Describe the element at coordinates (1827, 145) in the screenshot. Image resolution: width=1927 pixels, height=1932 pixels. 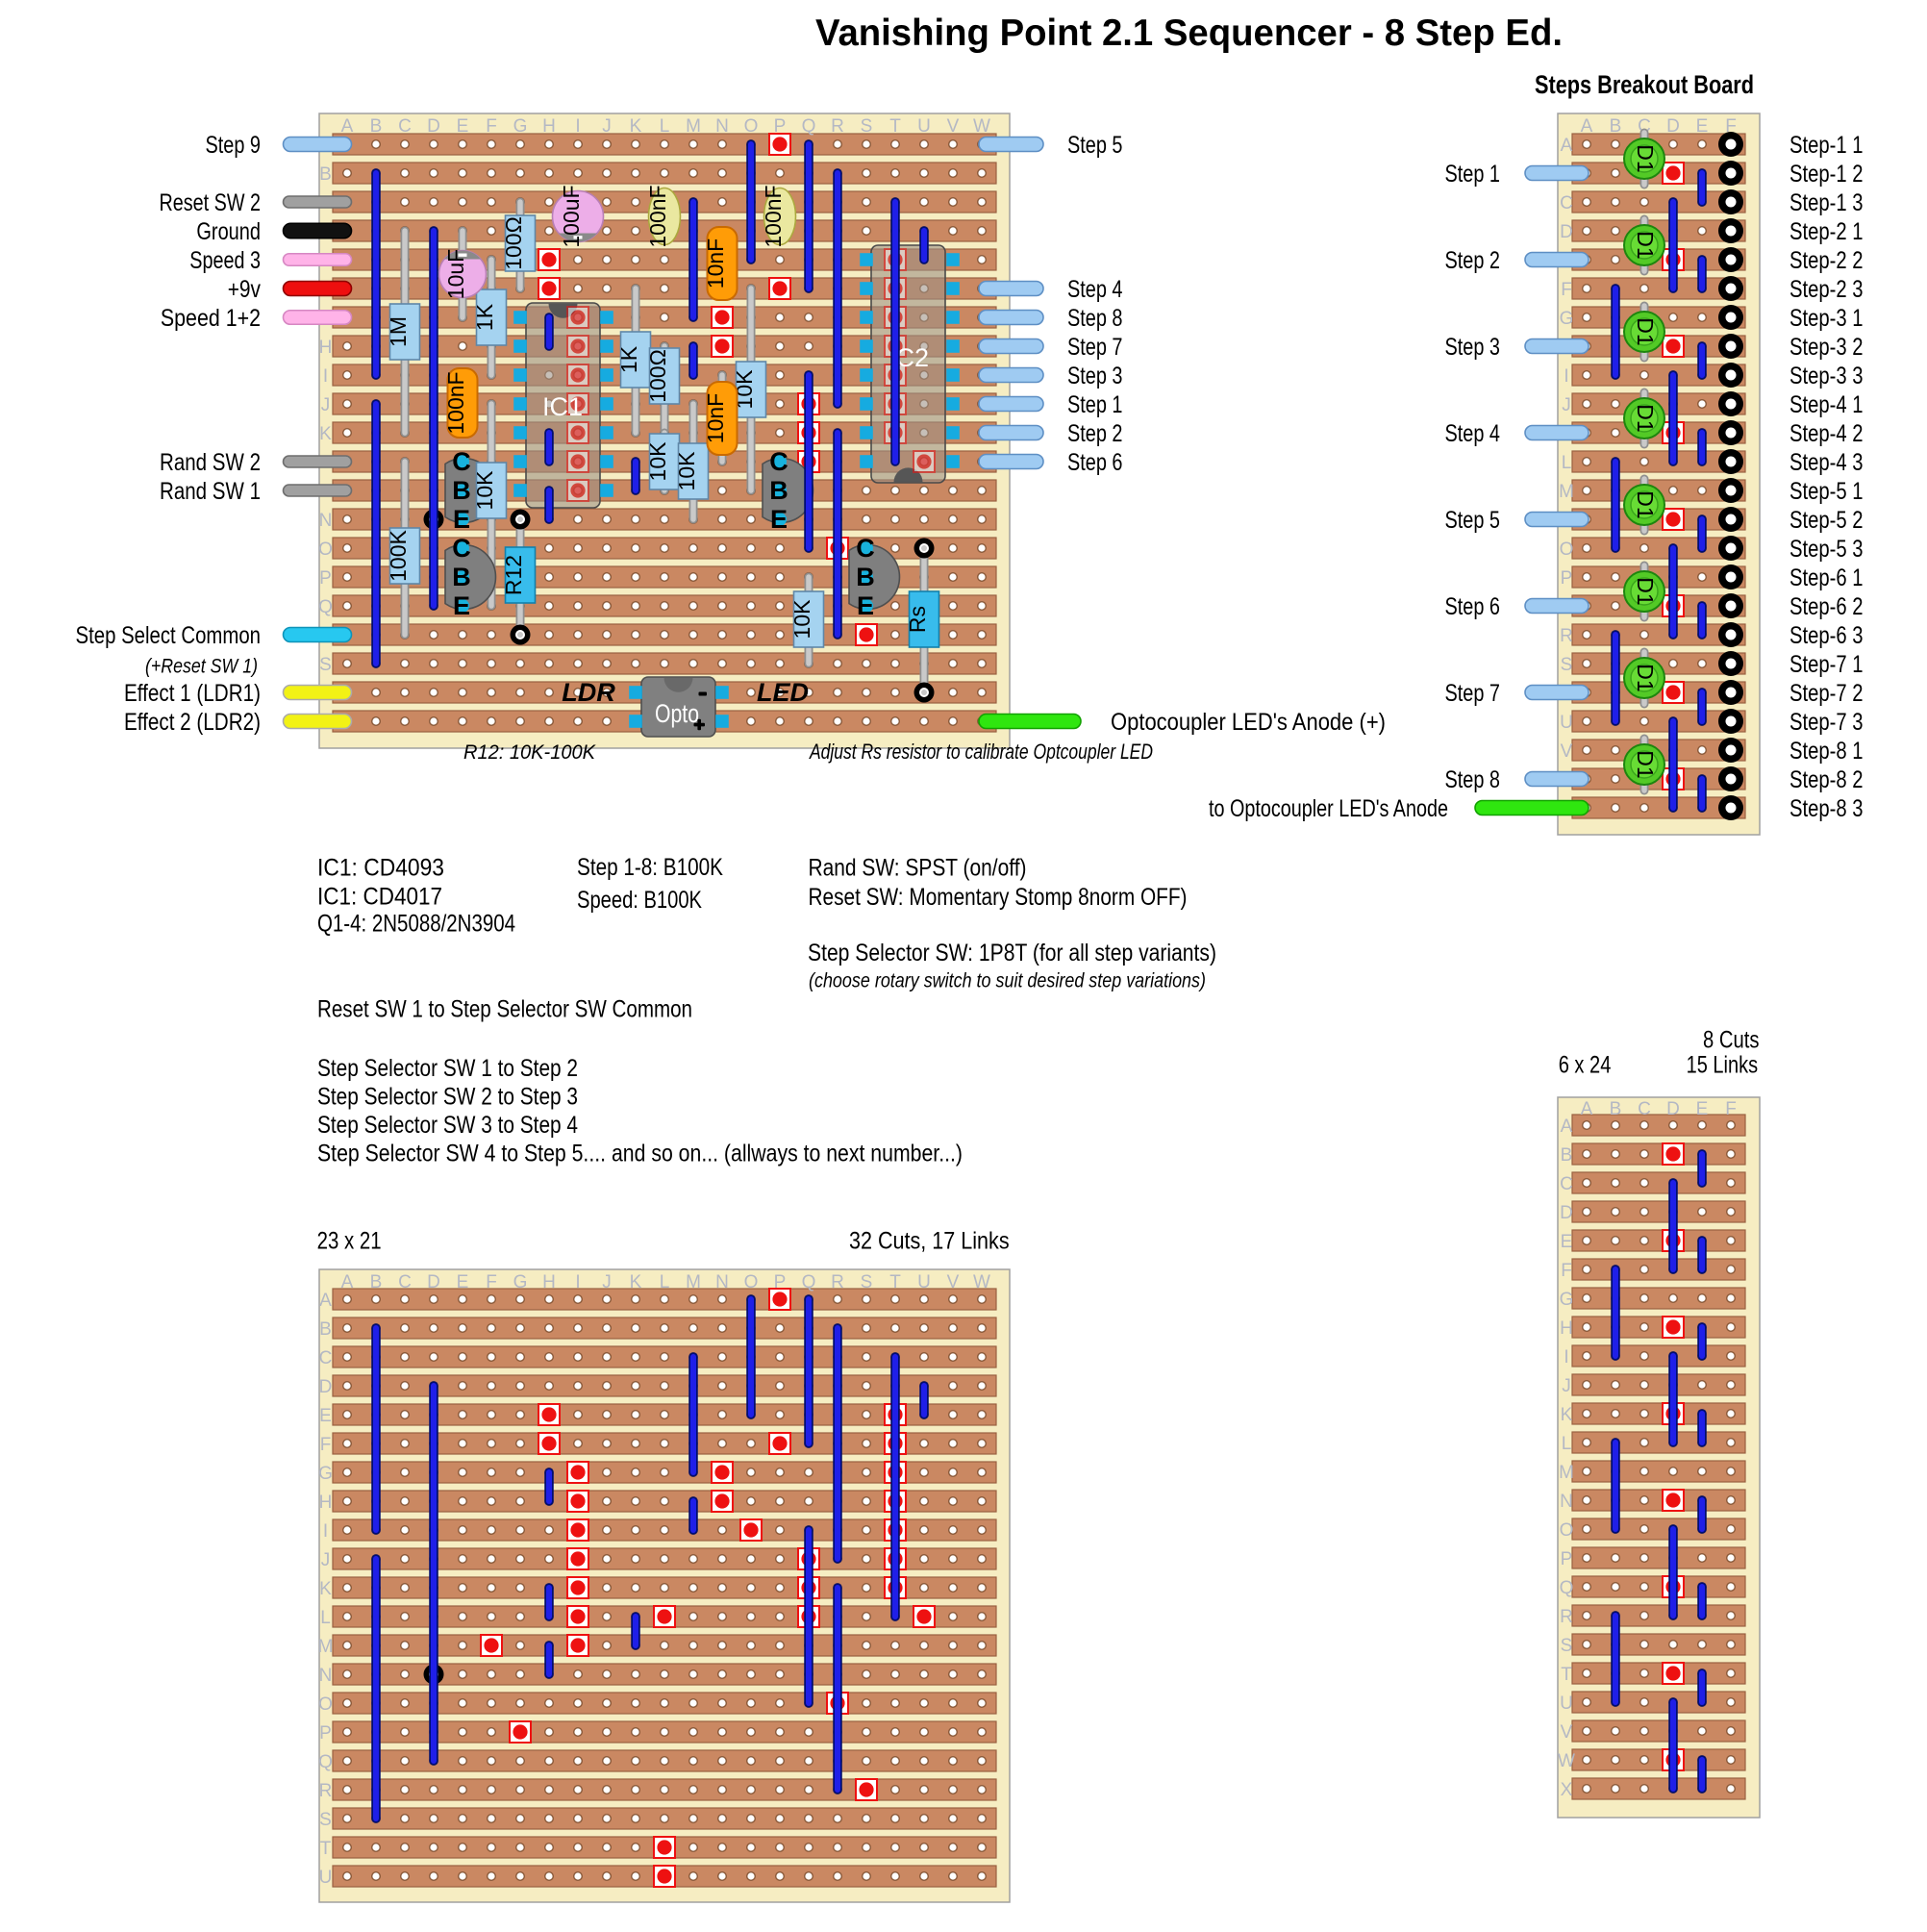
I see `svg-text: Step-1 1` at that location.